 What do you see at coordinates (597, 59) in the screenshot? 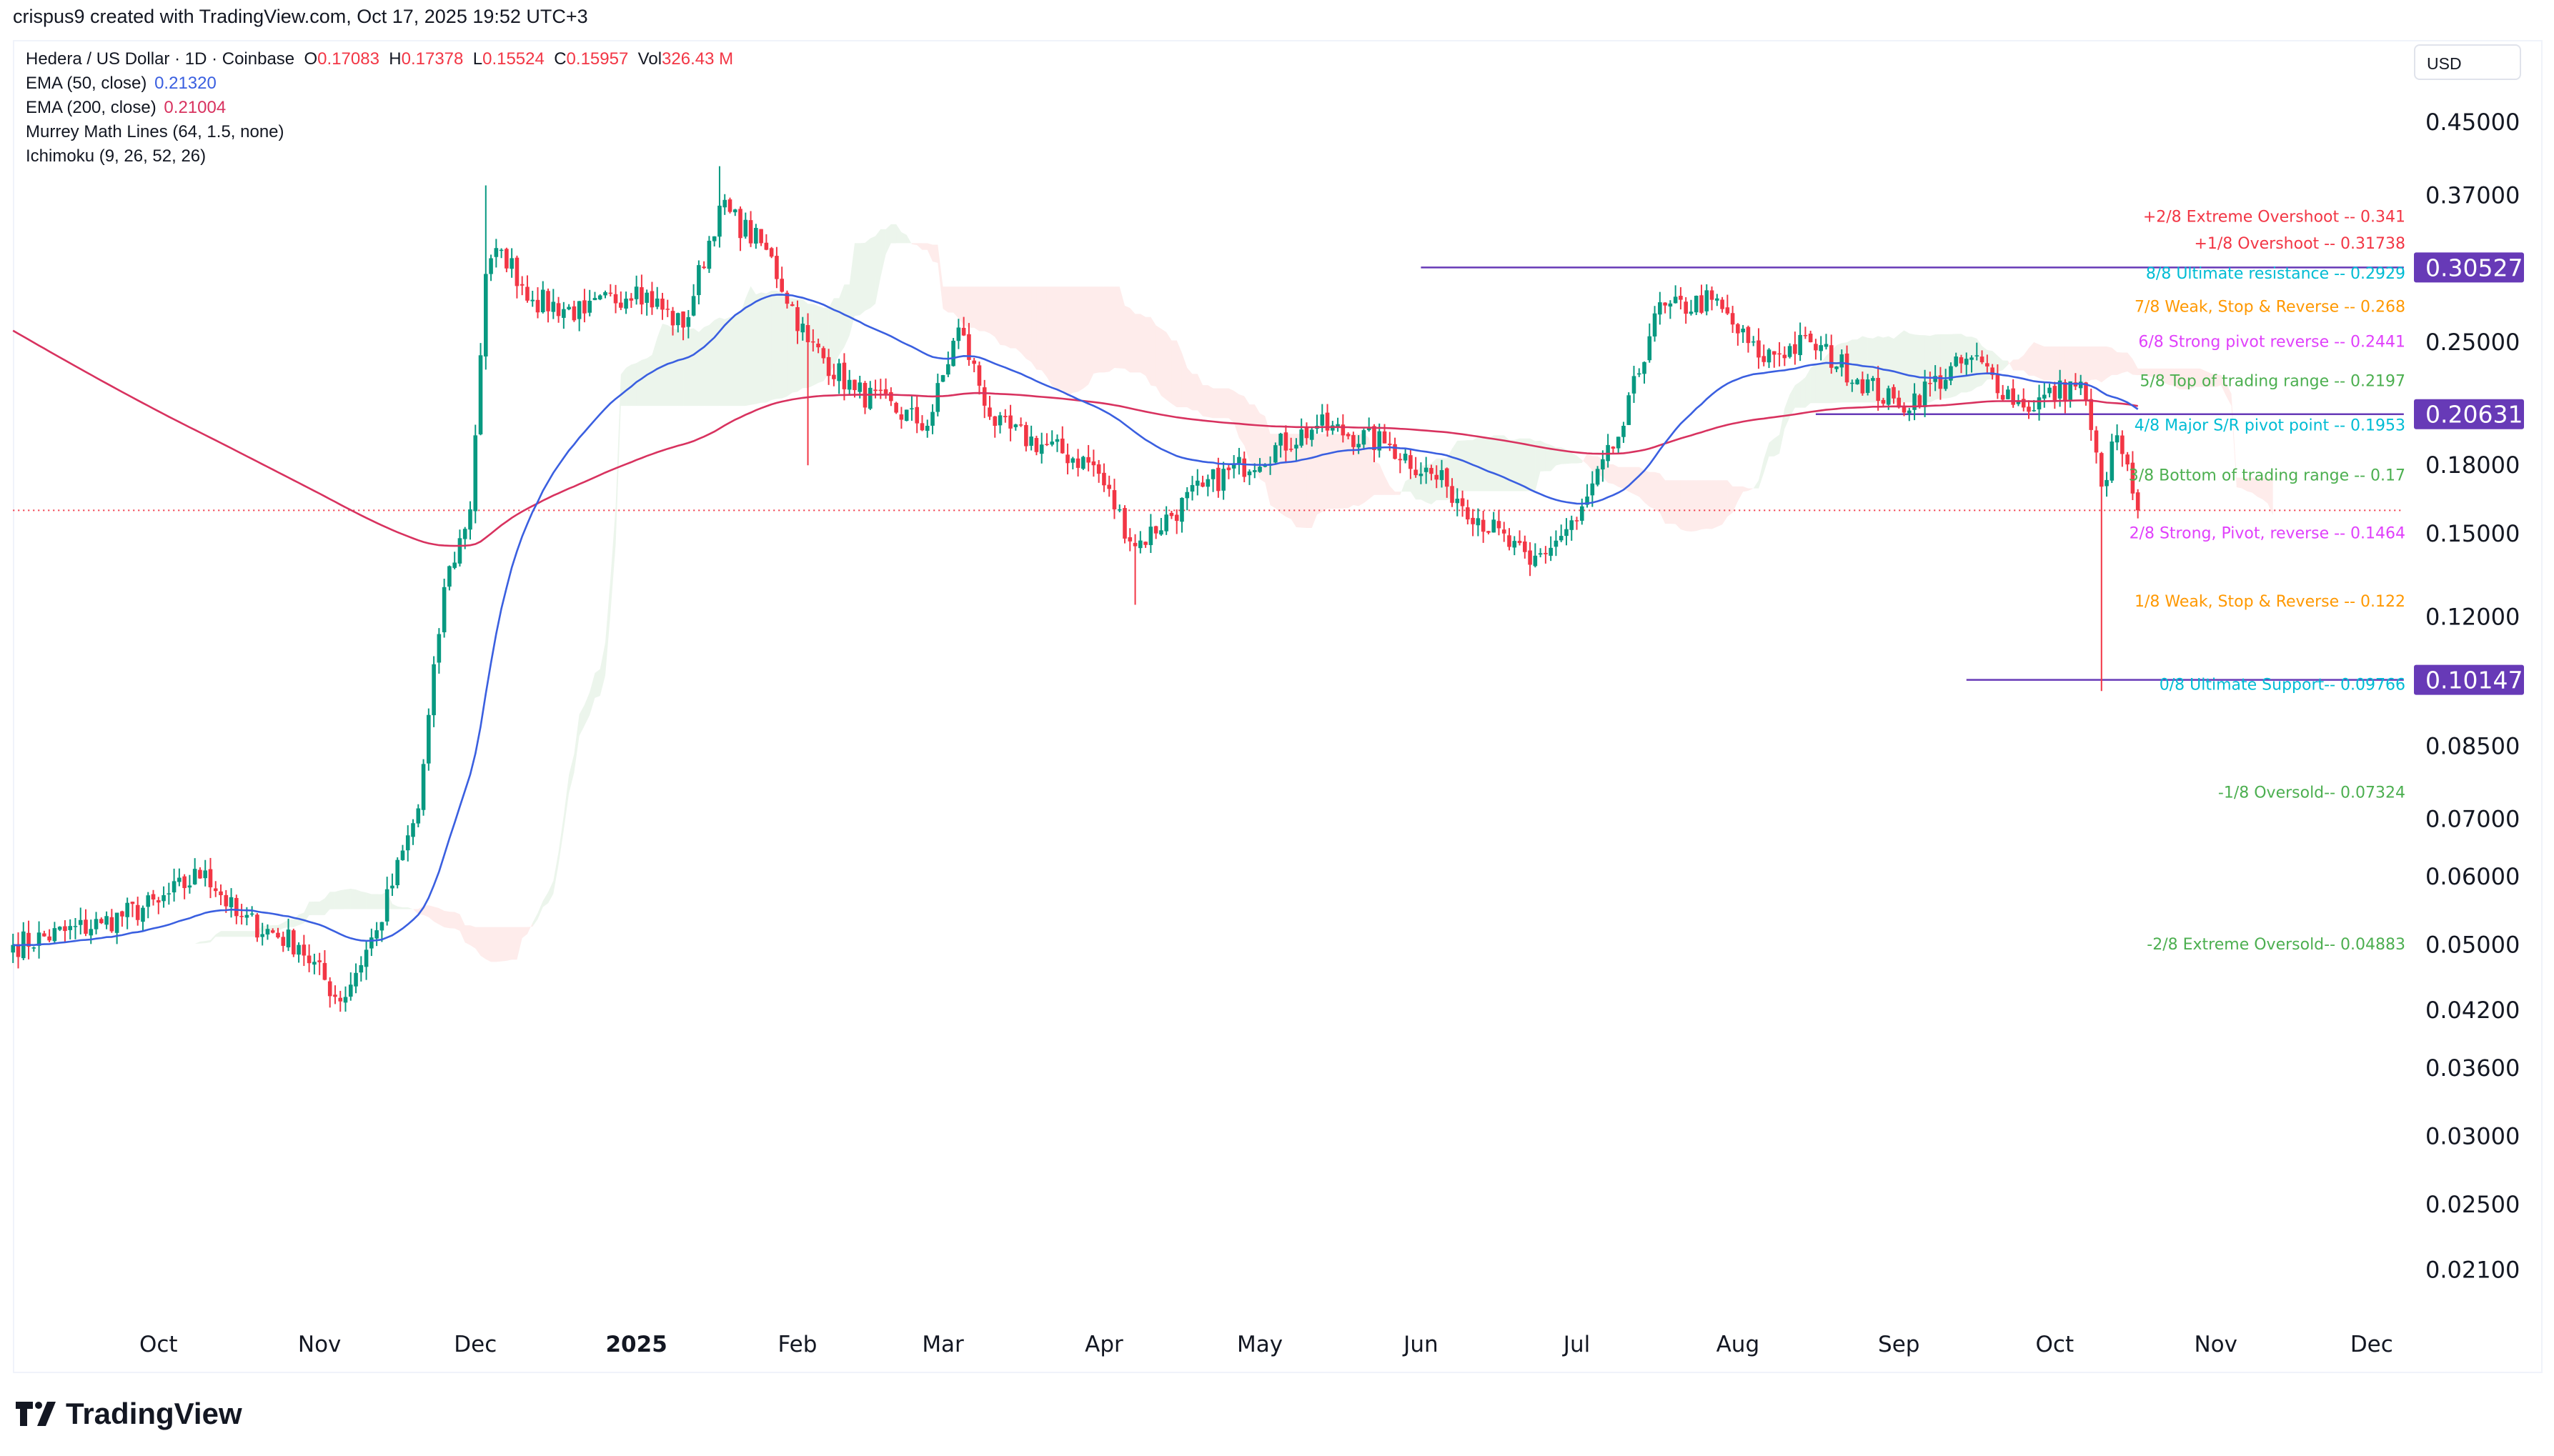
I see `close-value: 0.15957` at bounding box center [597, 59].